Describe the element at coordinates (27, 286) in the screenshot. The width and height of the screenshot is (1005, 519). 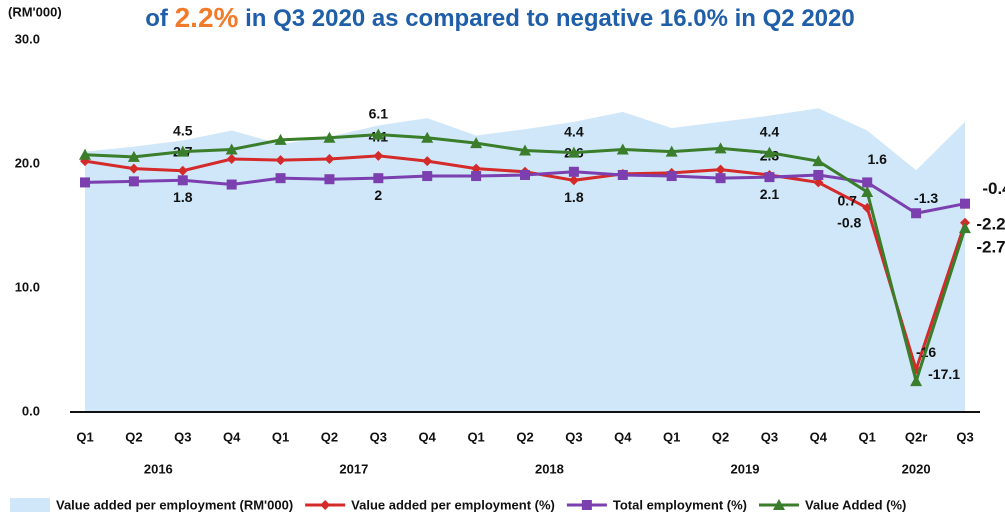
I see `y-tick-label: 10.0` at that location.